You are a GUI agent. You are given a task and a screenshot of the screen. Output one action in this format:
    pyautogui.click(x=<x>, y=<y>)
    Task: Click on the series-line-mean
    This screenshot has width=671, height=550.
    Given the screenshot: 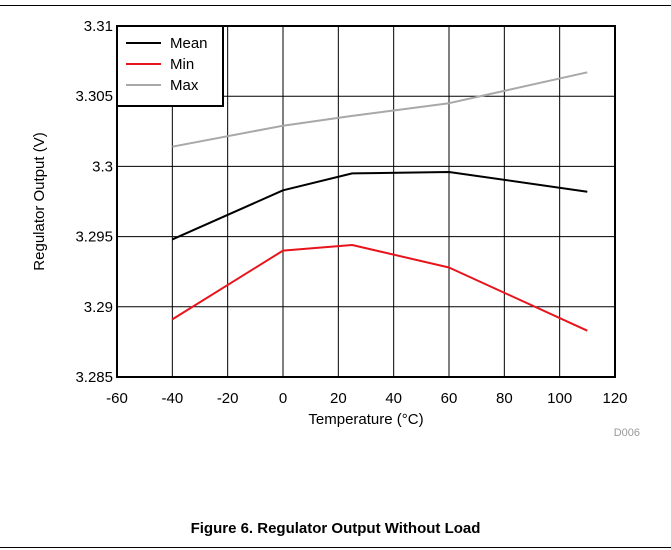 What is the action you would take?
    pyautogui.click(x=379, y=206)
    